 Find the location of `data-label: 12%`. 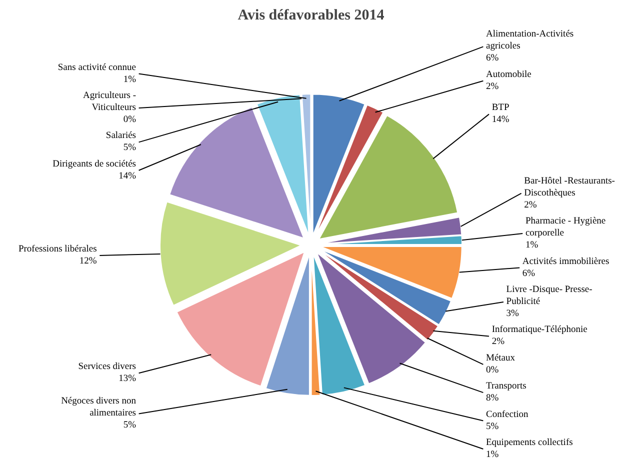

data-label: 12% is located at coordinates (88, 261).